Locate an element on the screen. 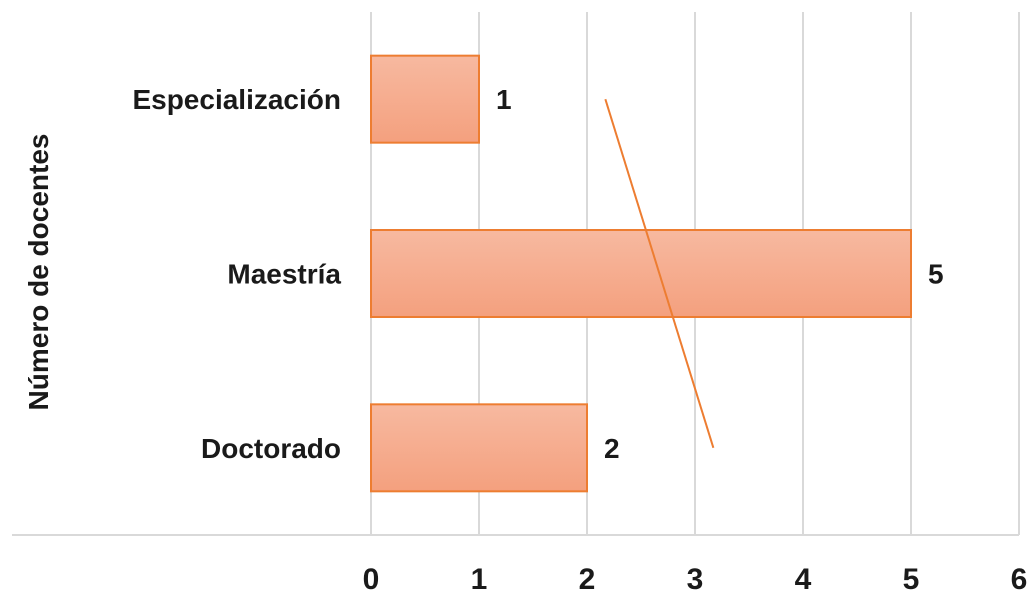 This screenshot has width=1030, height=591. data-label: 2 is located at coordinates (612, 448).